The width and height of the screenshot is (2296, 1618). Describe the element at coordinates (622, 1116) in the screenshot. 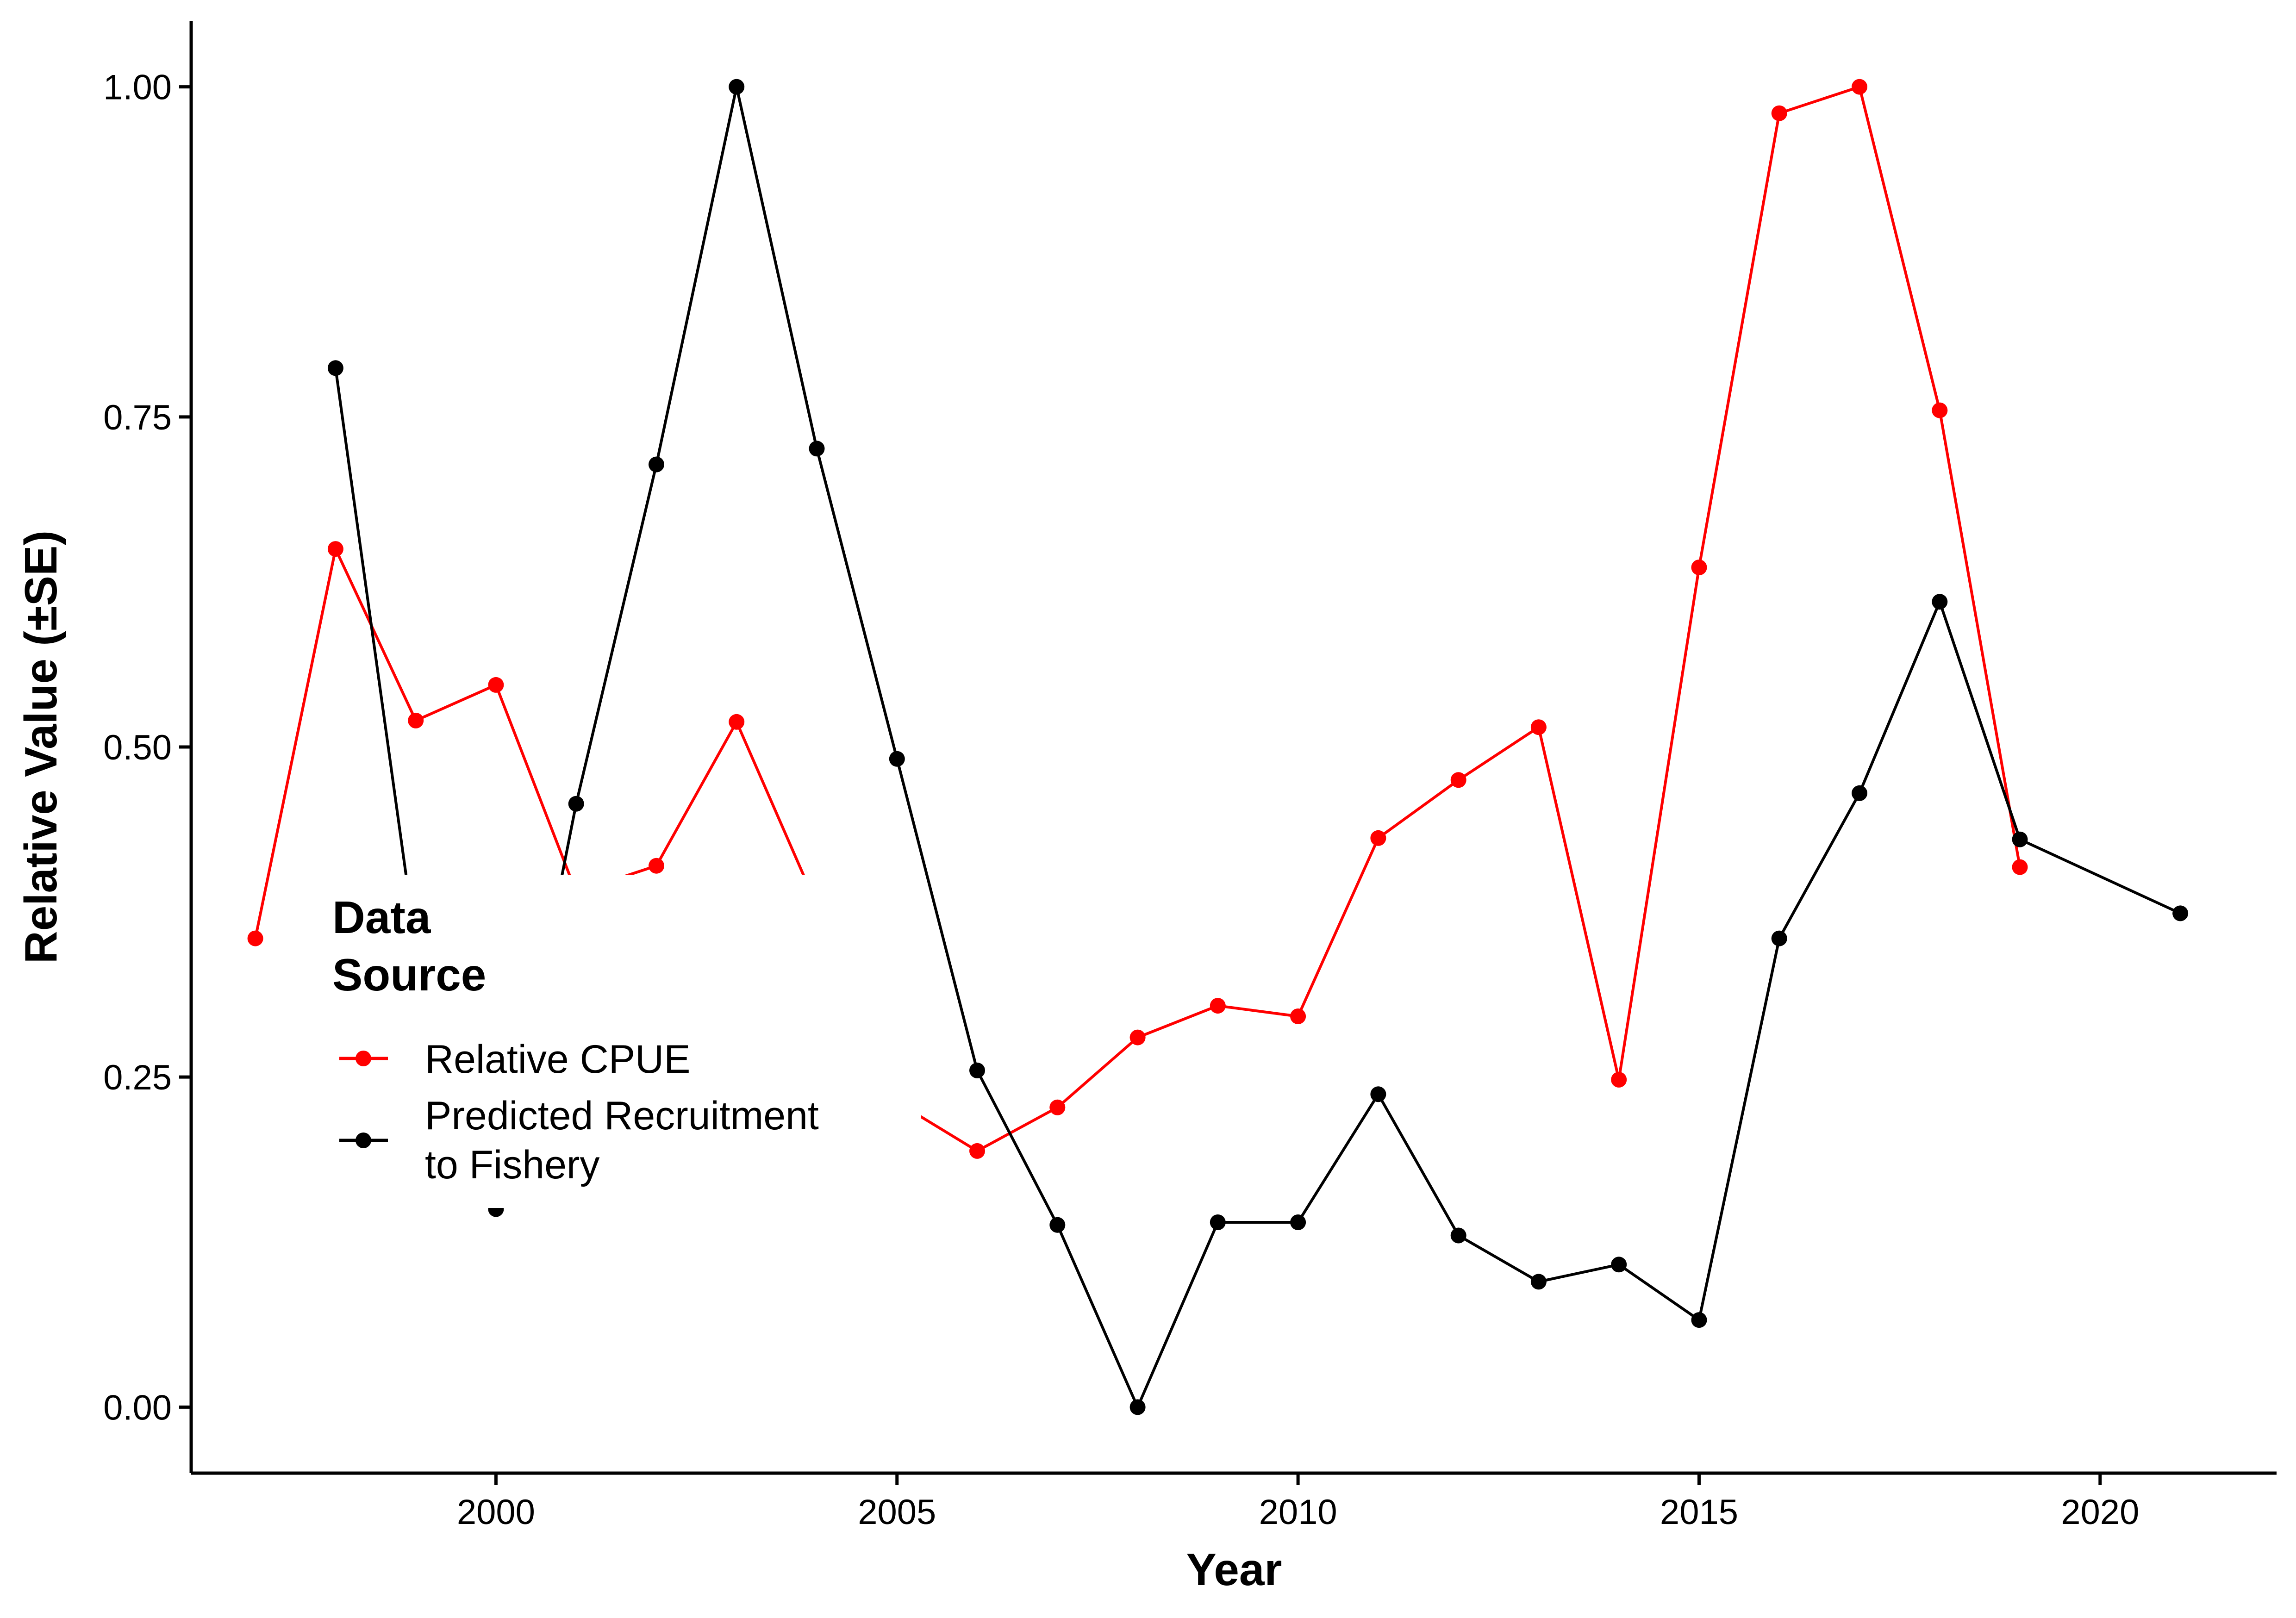

I see `legend-label-recruitment-line1: Predicted Recruitment` at that location.